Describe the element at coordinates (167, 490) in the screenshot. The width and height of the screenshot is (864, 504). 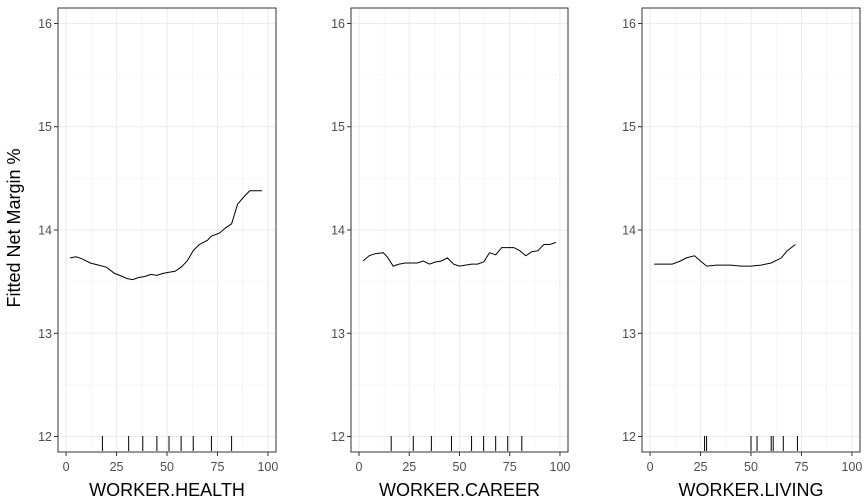
I see `x-axis-title: WORKER.HEALTH` at that location.